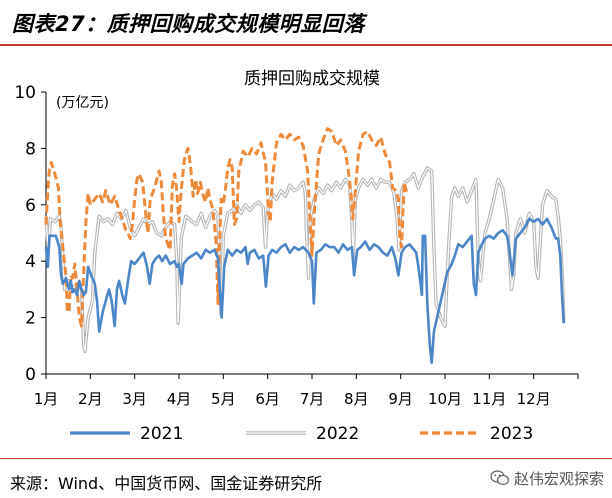  I want to click on x-tick-label: 2月, so click(90, 399).